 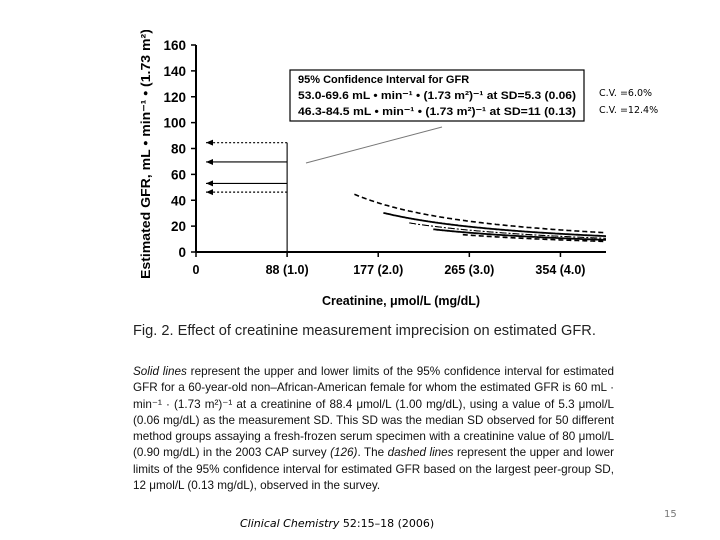 I want to click on cv-annotation-1: C.V. =6.0%, so click(x=626, y=93).